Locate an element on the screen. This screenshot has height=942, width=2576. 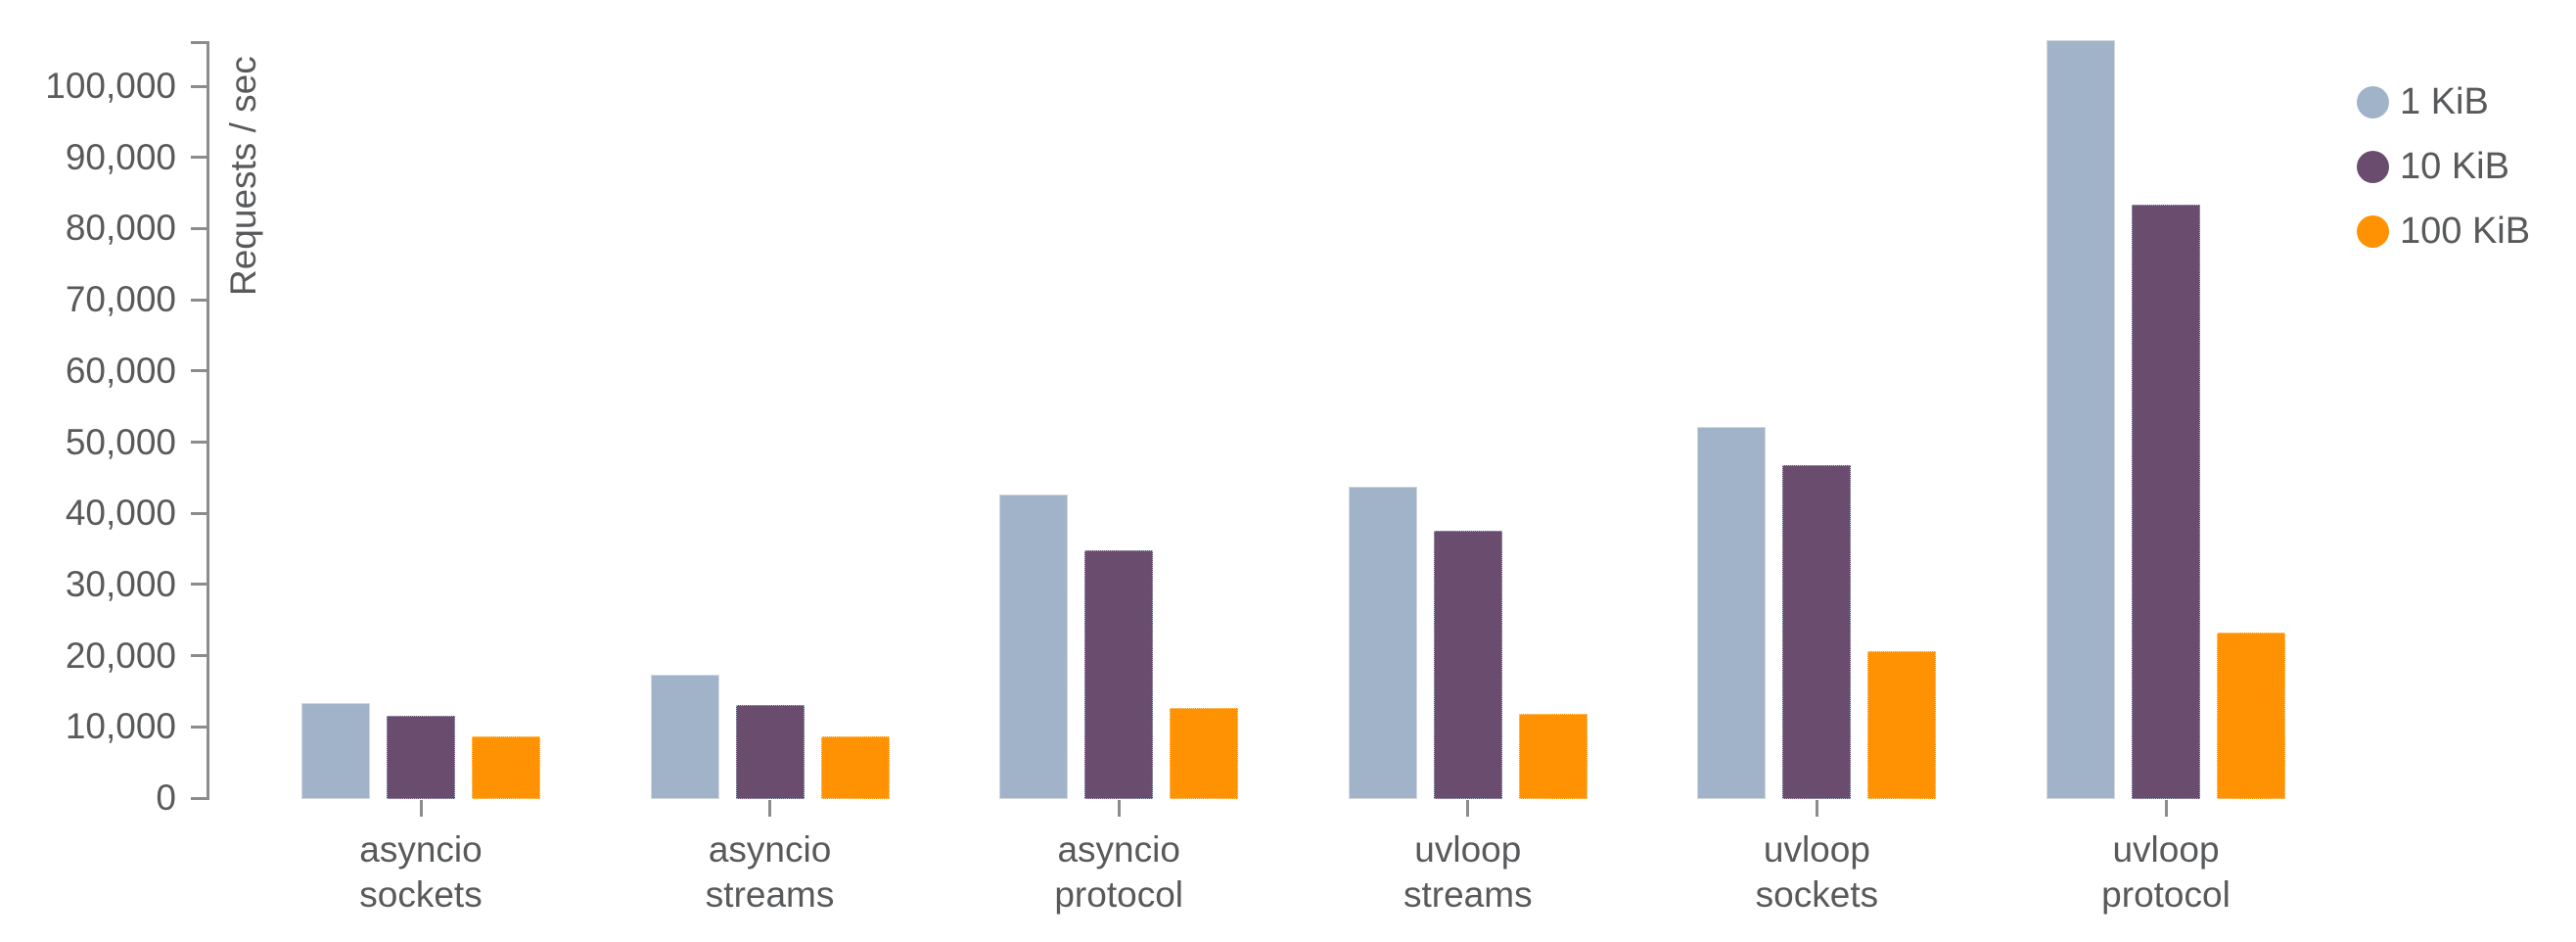
y-axis-cap-tick is located at coordinates (199, 42).